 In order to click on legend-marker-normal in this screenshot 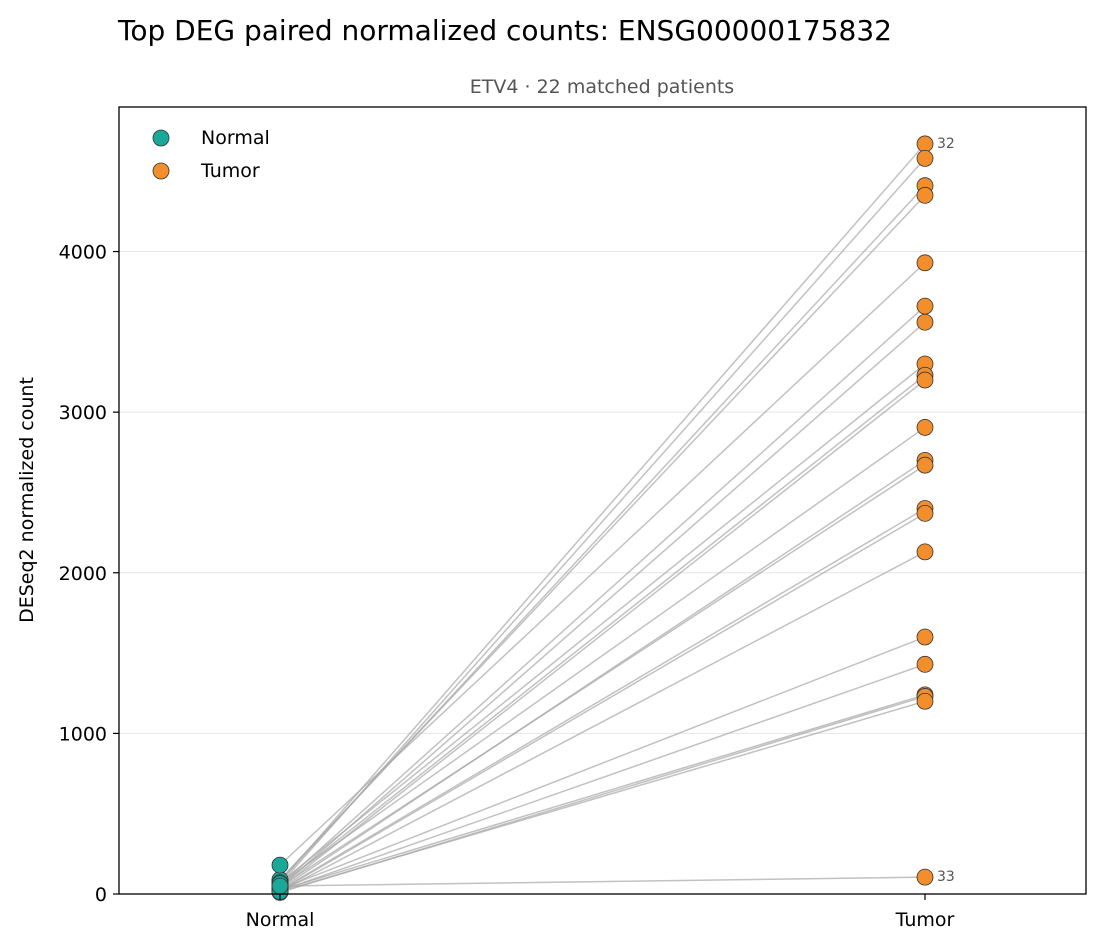, I will do `click(161, 138)`.